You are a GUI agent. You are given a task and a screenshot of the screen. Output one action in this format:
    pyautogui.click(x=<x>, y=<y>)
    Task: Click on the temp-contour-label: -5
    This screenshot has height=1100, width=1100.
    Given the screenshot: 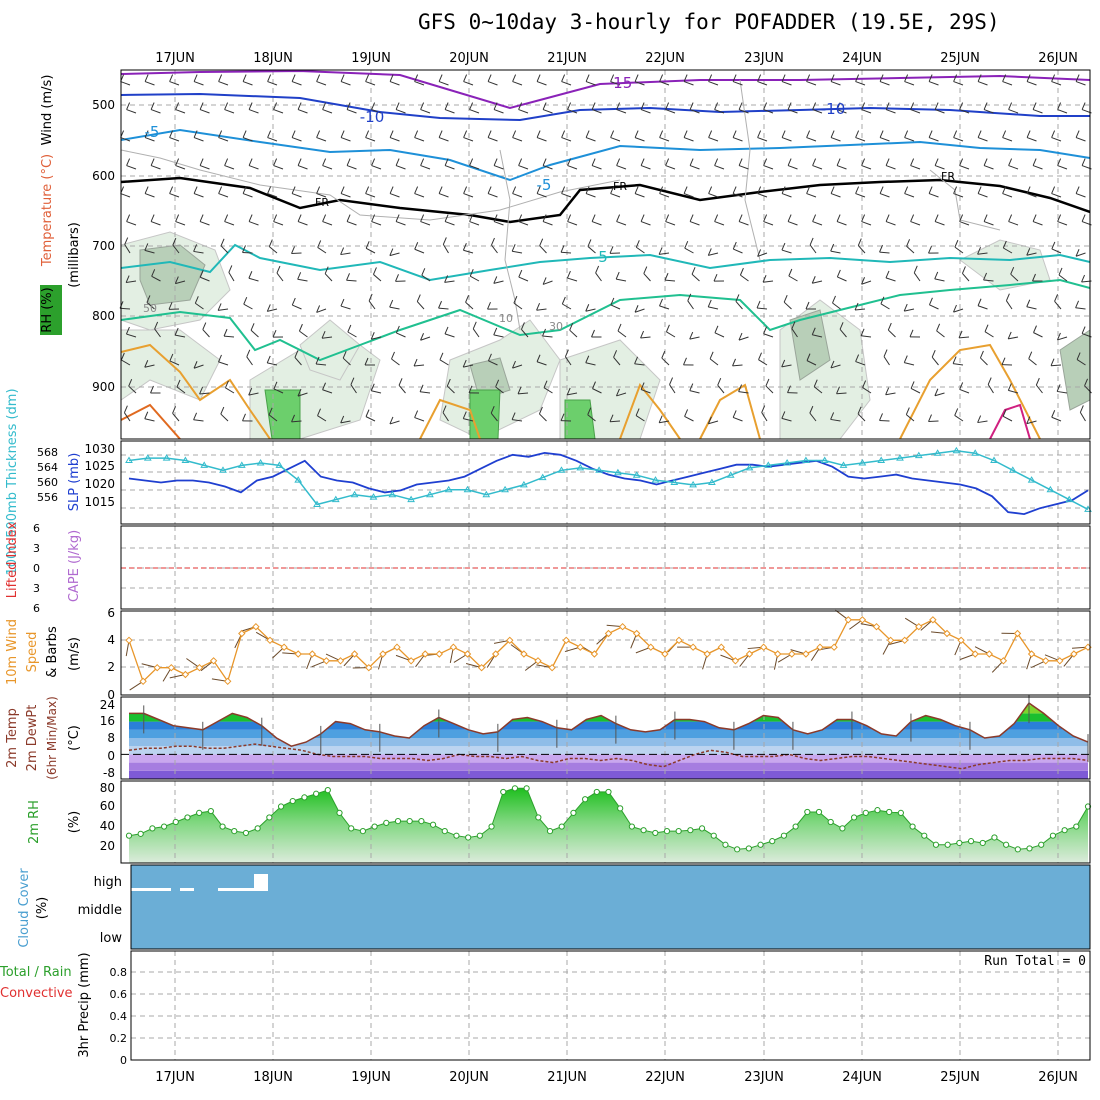 What is the action you would take?
    pyautogui.click(x=544, y=185)
    